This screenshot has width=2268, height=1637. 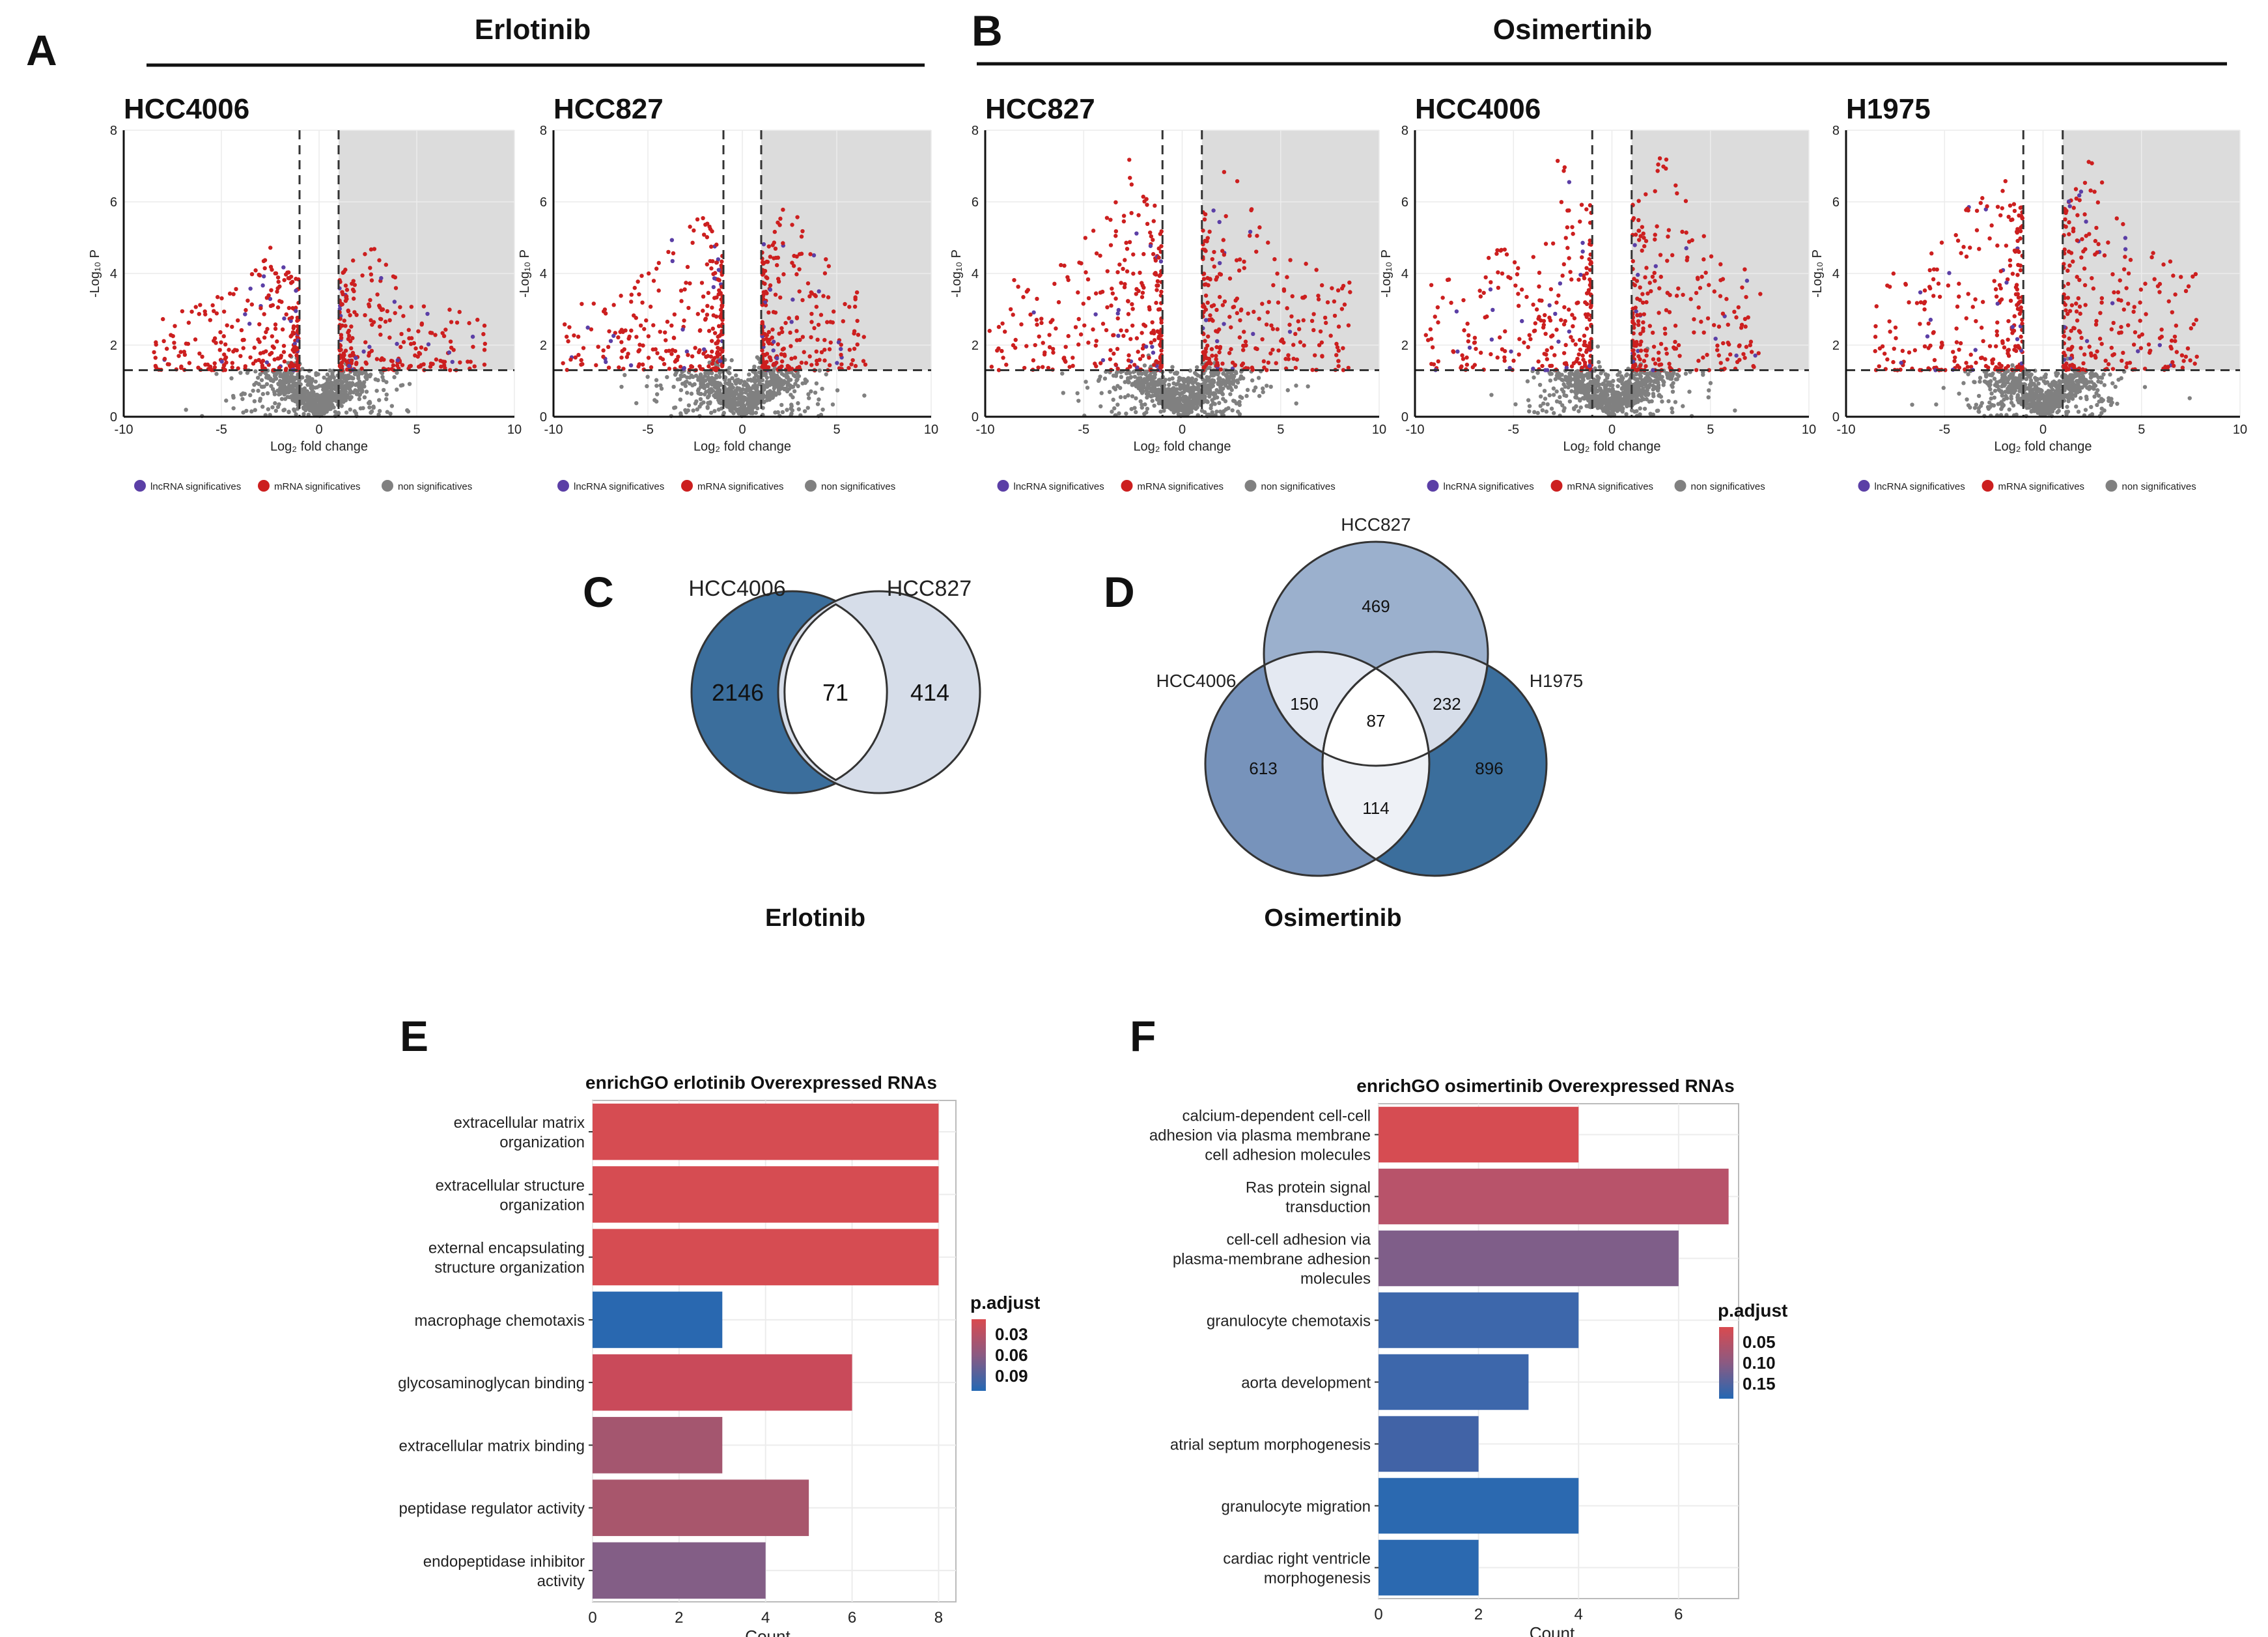 What do you see at coordinates (976, 346) in the screenshot?
I see `y-tick-label: 2` at bounding box center [976, 346].